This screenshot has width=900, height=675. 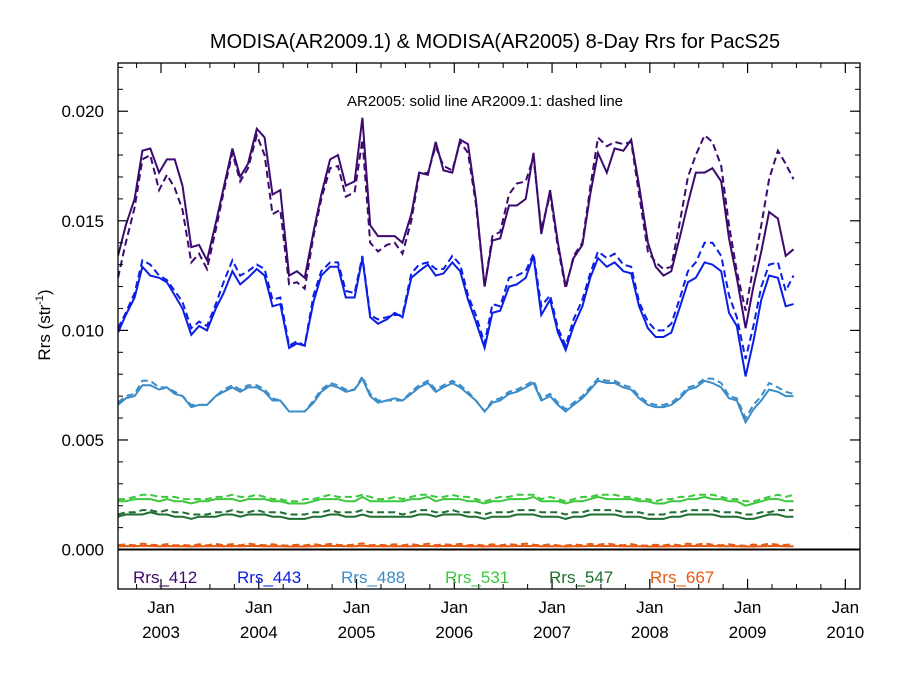 What do you see at coordinates (581, 577) in the screenshot?
I see `legend-item-Rrs_547: Rrs_547` at bounding box center [581, 577].